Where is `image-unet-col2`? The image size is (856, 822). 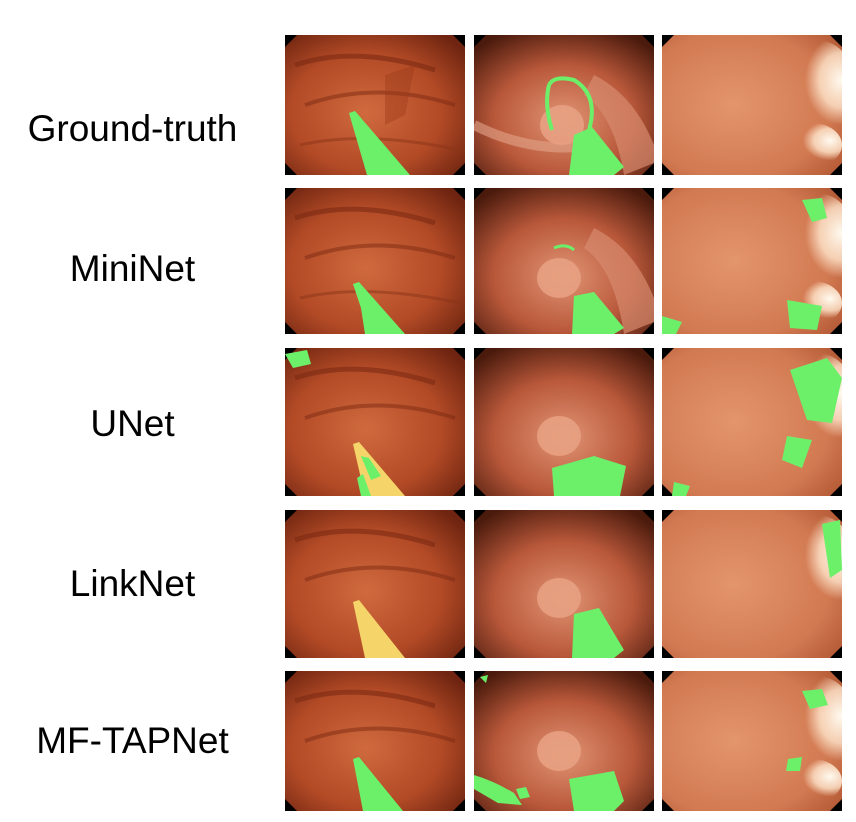
image-unet-col2 is located at coordinates (564, 422).